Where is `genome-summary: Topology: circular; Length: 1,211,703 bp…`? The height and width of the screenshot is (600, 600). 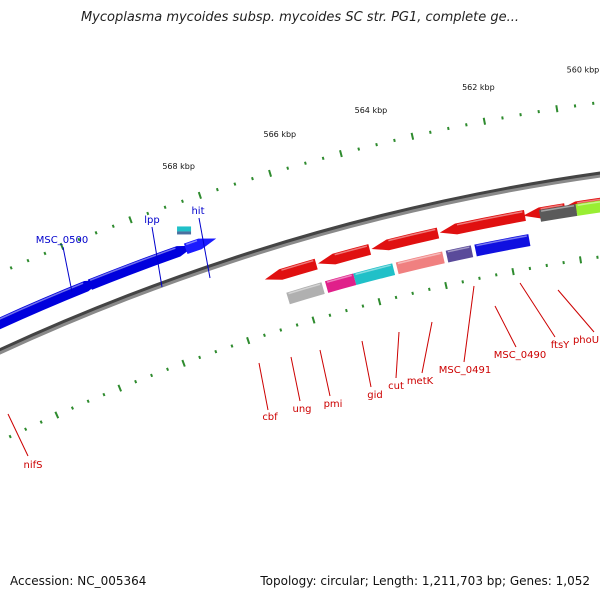 genome-summary: Topology: circular; Length: 1,211,703 bp… is located at coordinates (425, 581).